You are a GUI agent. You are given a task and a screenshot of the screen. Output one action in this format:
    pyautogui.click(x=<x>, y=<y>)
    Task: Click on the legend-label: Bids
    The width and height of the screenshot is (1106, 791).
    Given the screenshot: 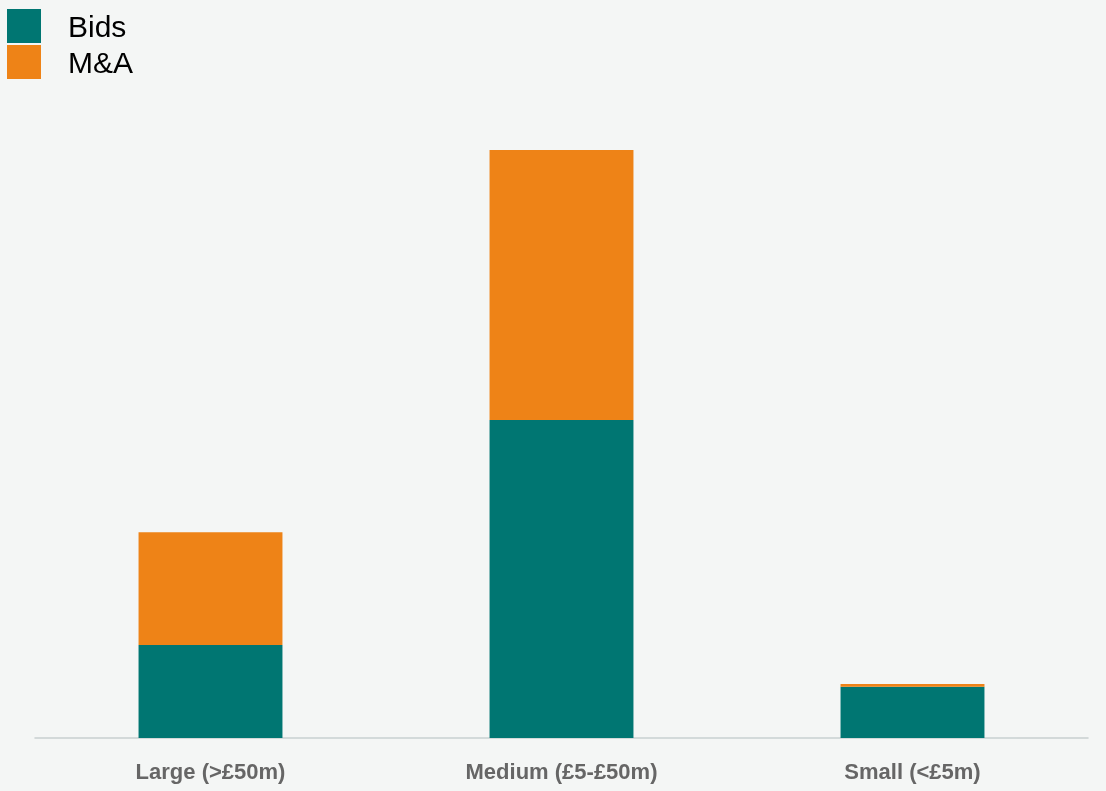 What is the action you would take?
    pyautogui.click(x=97, y=26)
    